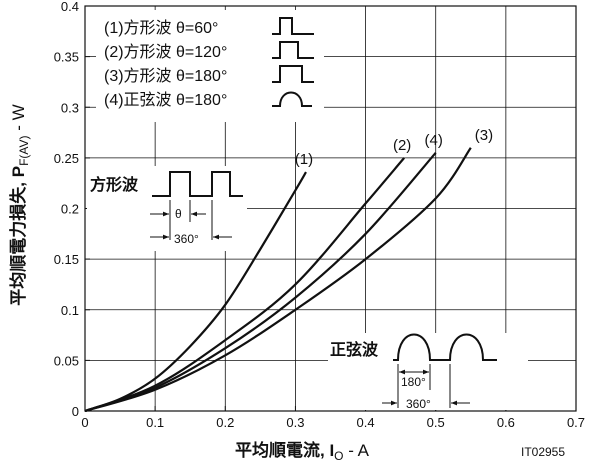  What do you see at coordinates (338, 455) in the screenshot?
I see `x-axis-title-subscript: O` at bounding box center [338, 455].